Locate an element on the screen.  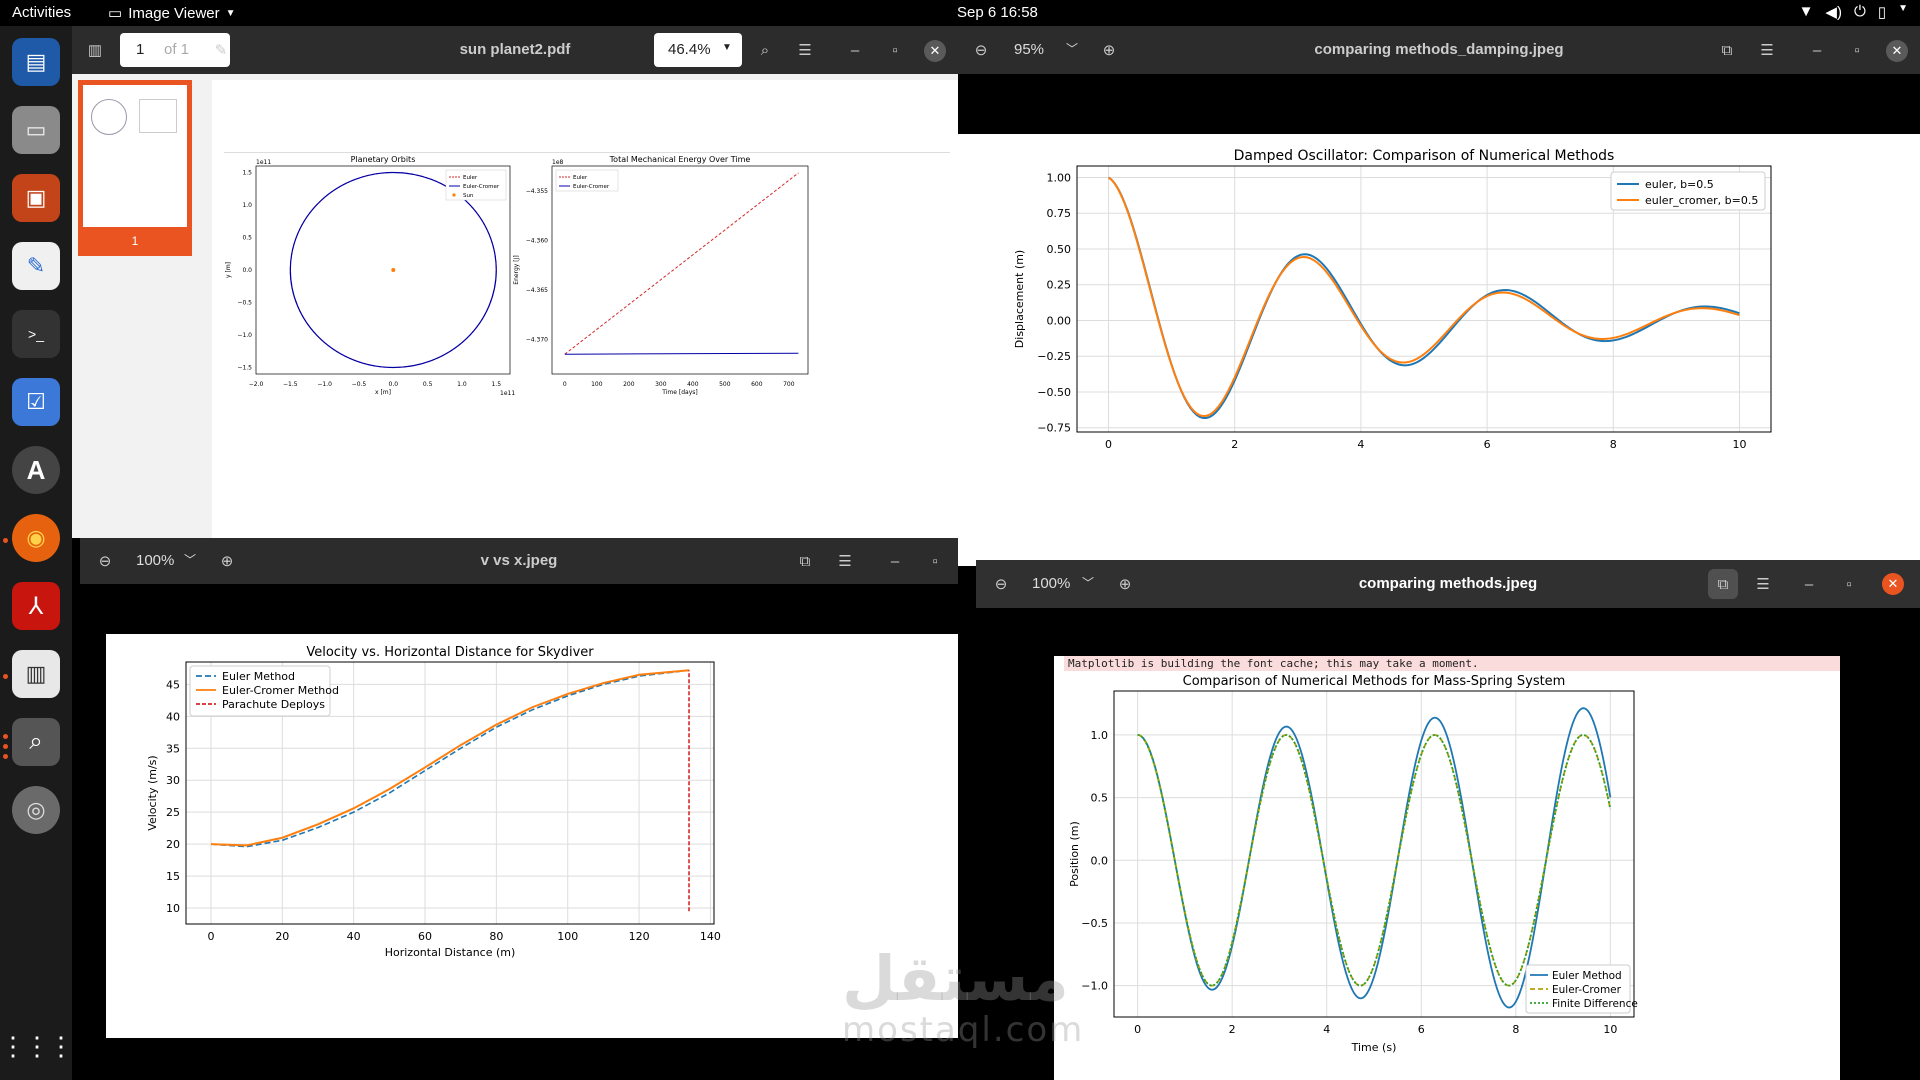
page-thumbnail: 1 is located at coordinates (135, 168).